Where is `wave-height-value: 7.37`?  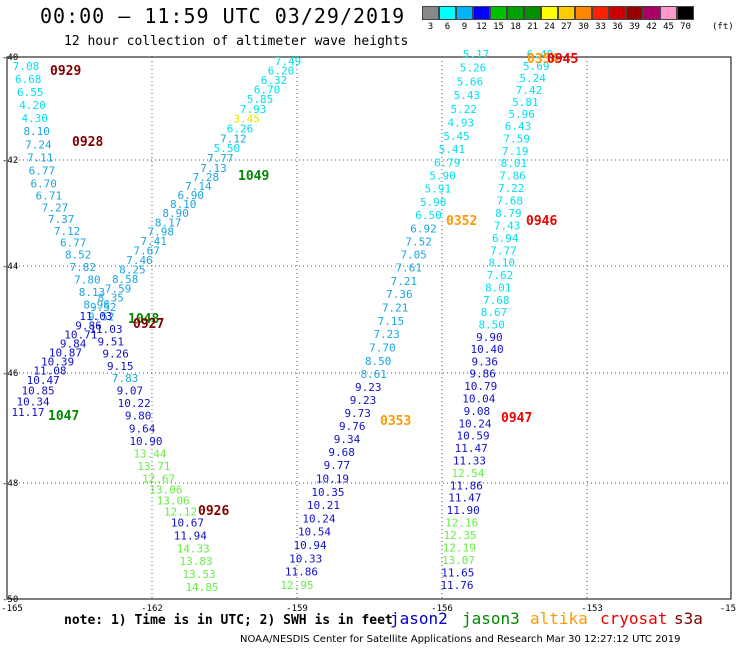 wave-height-value: 7.37 is located at coordinates (61, 219).